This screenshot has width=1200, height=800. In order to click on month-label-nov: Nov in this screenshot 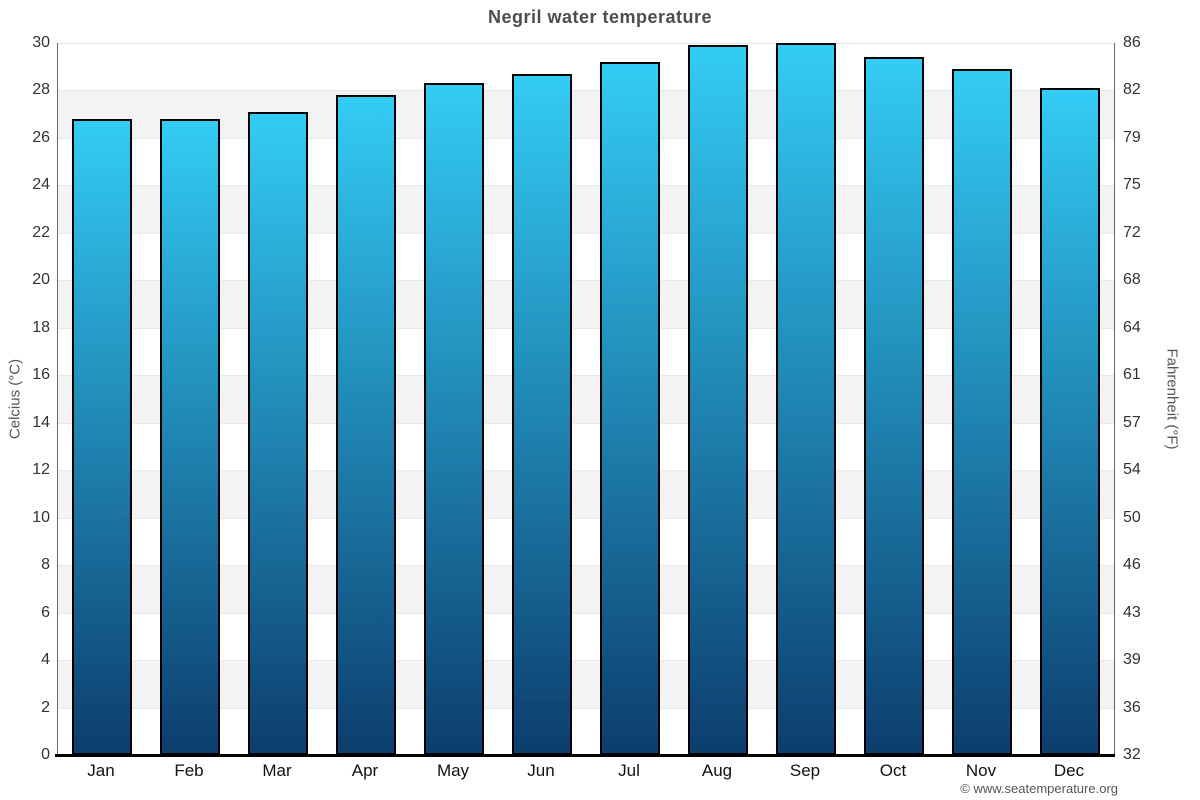, I will do `click(981, 770)`.